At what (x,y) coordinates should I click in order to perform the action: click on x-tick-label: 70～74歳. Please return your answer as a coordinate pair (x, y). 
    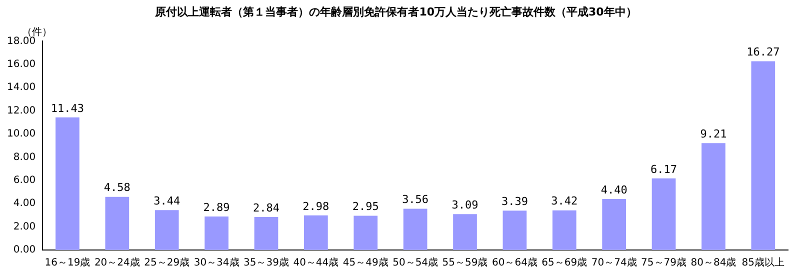
    Looking at the image, I should click on (614, 262).